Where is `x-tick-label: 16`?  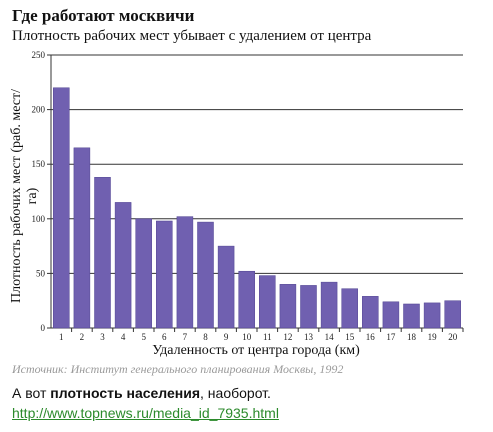
x-tick-label: 16 is located at coordinates (371, 337).